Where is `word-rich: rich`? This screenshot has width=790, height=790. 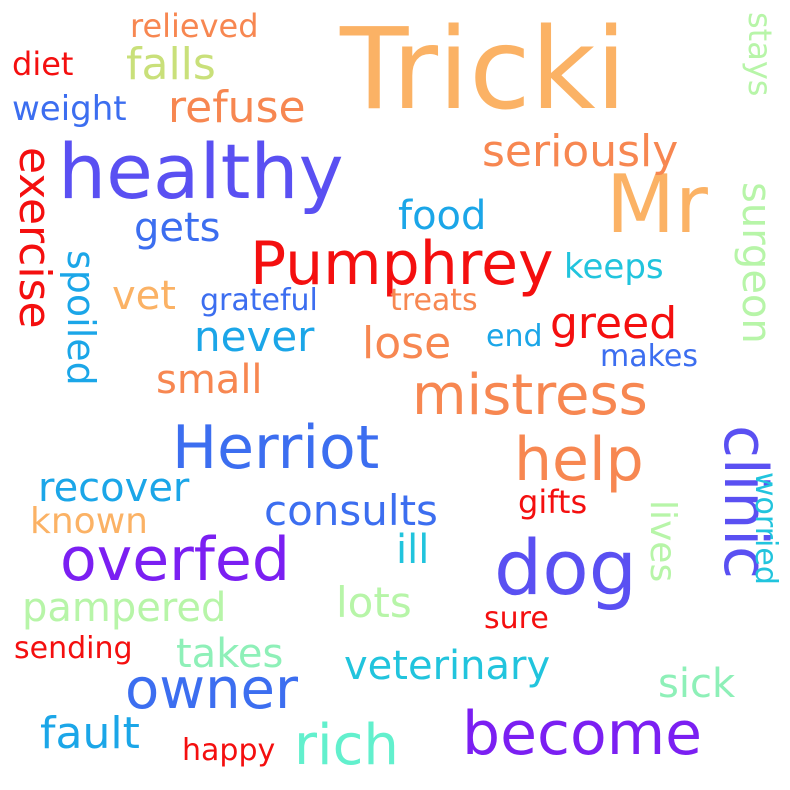 word-rich: rich is located at coordinates (346, 745).